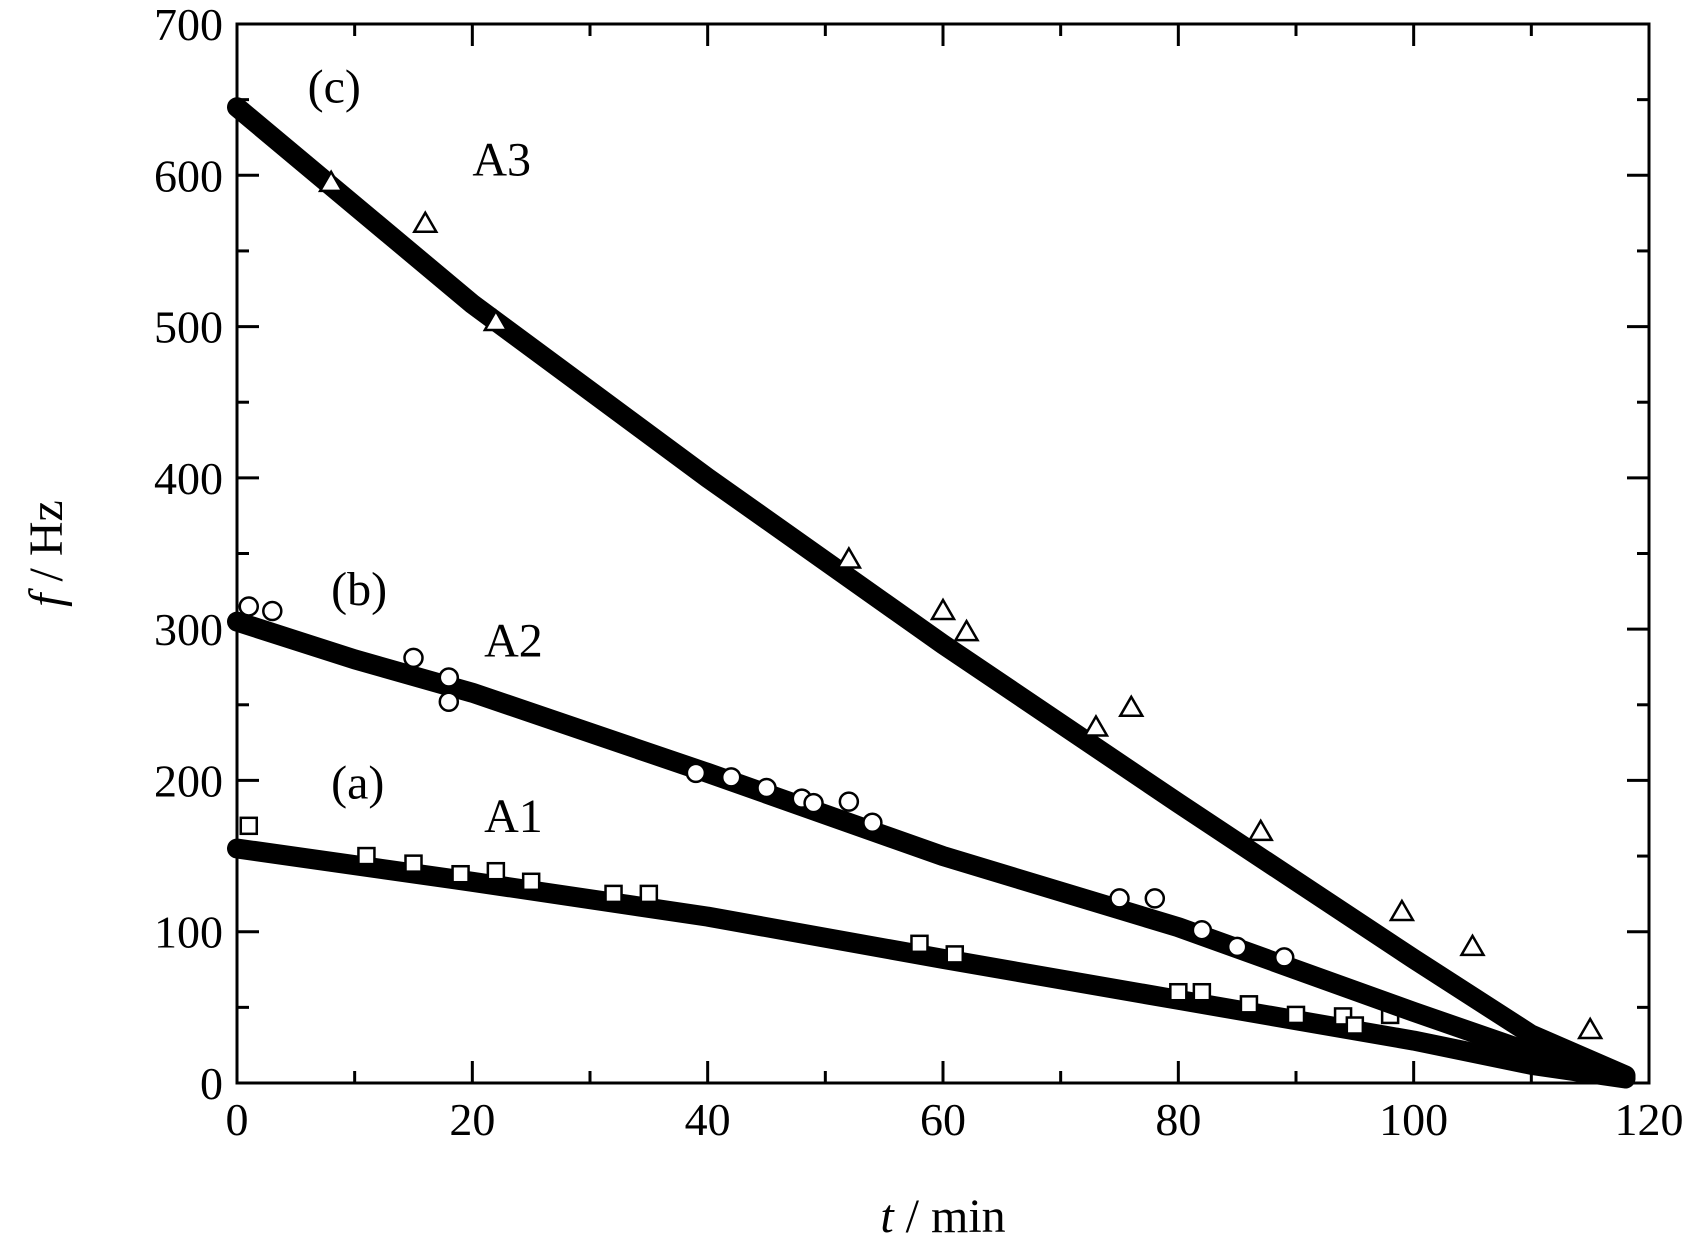  Describe the element at coordinates (188, 25) in the screenshot. I see `y-tick-label: 700` at that location.